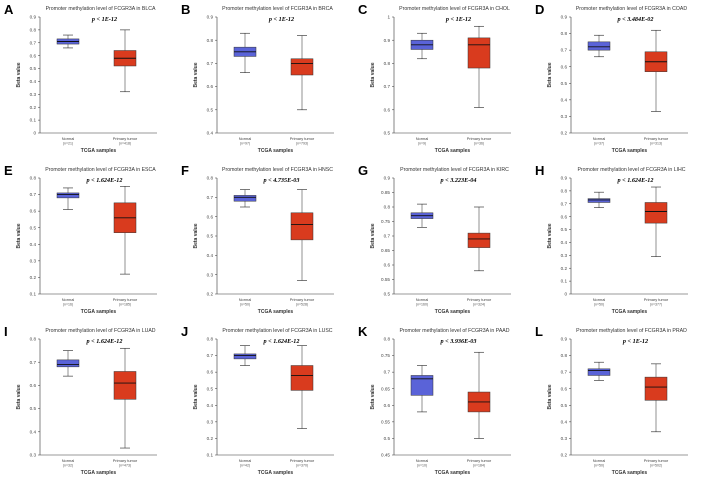 This screenshot has height=483, width=708. Describe the element at coordinates (385, 421) in the screenshot. I see `y-tick-label: 0.55` at that location.